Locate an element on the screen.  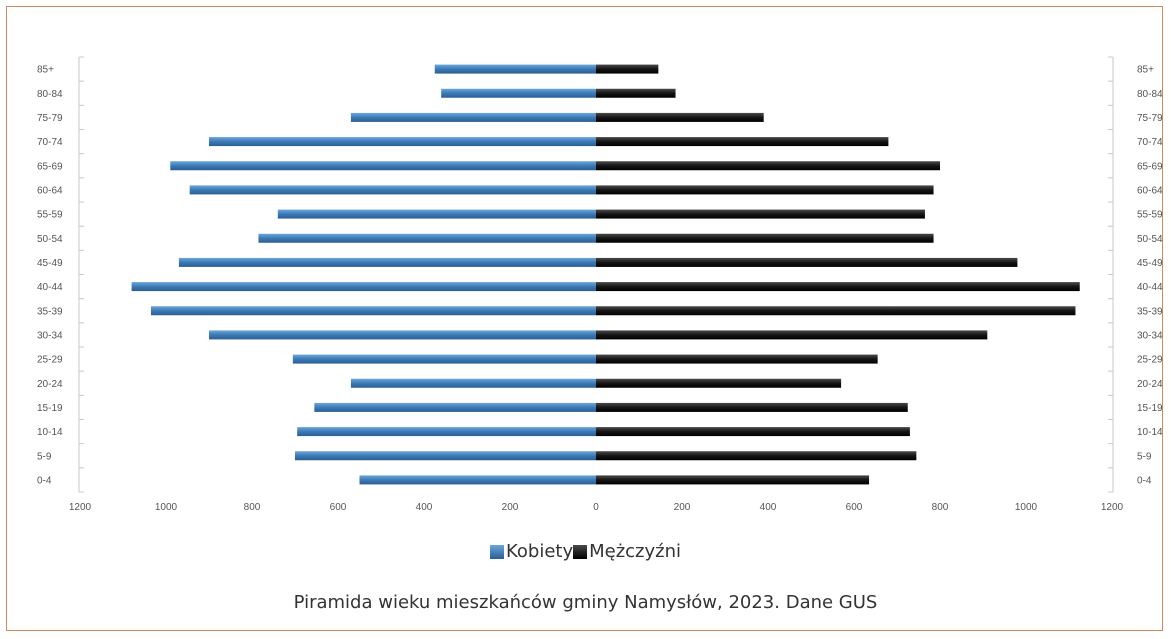
age-label-right-60-64: 60-64 is located at coordinates (1150, 190).